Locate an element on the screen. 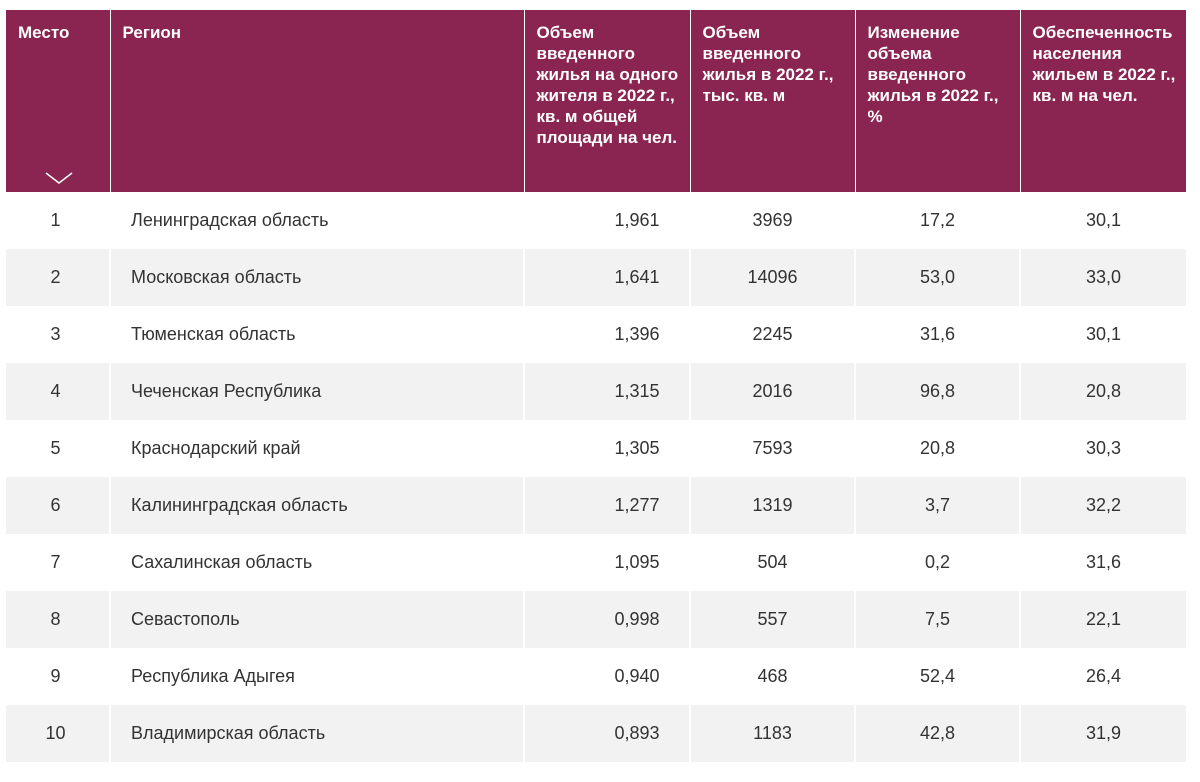  cell-place: 7 is located at coordinates (58, 562).